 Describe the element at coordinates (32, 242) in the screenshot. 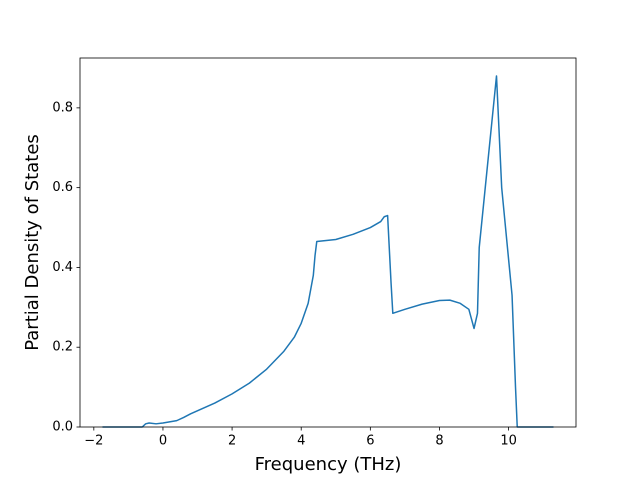

I see `y-axis-label: Partial Density of States` at that location.